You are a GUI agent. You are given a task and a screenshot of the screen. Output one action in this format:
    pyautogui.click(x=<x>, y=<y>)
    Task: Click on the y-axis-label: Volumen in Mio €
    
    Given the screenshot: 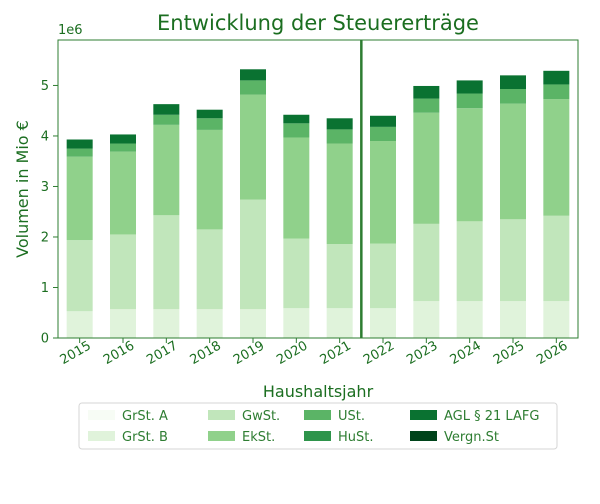 What is the action you would take?
    pyautogui.click(x=22, y=189)
    